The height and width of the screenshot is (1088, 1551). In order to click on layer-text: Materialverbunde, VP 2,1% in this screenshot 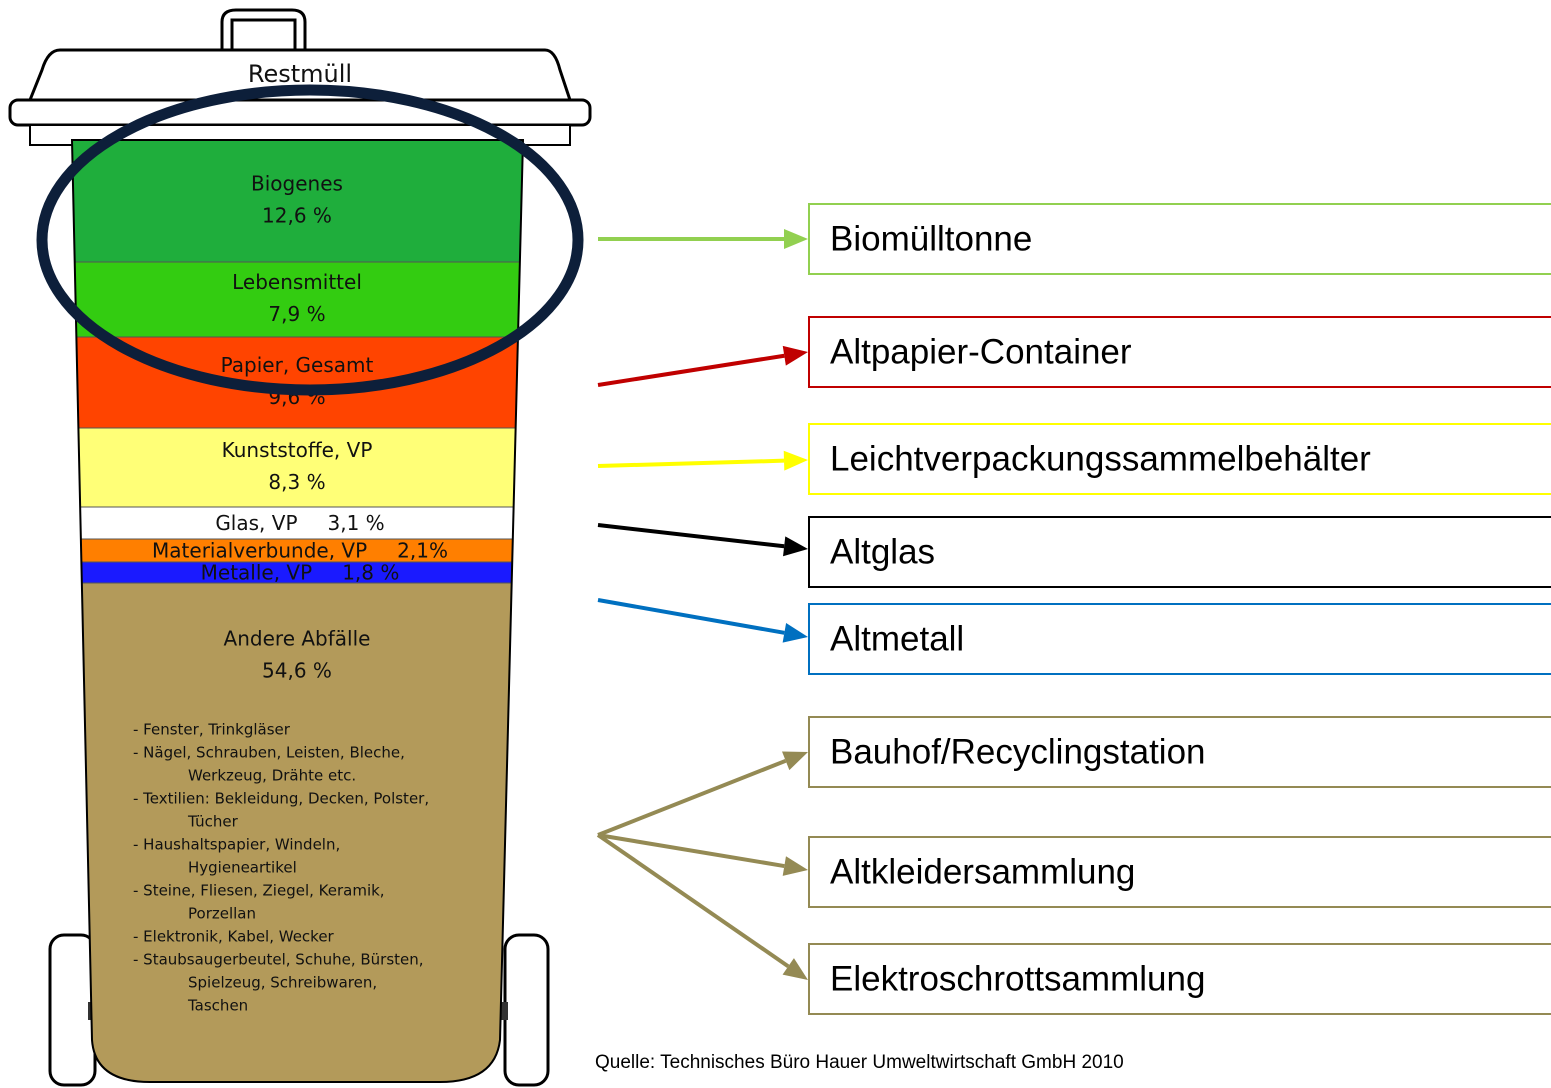, I will do `click(300, 550)`.